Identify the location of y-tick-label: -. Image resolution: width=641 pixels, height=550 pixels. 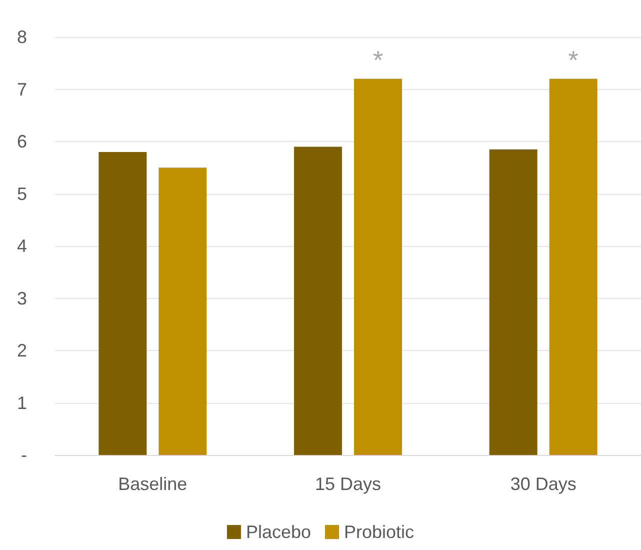
(24, 455).